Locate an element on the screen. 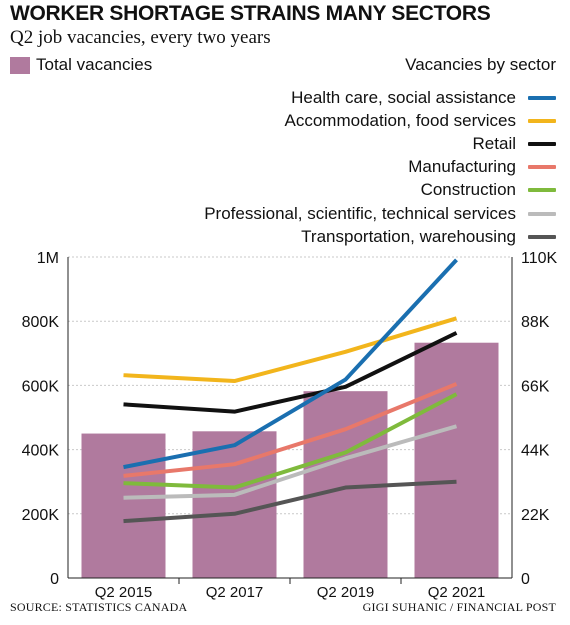 The width and height of the screenshot is (570, 625). y-right-tick-label: 44K is located at coordinates (535, 451).